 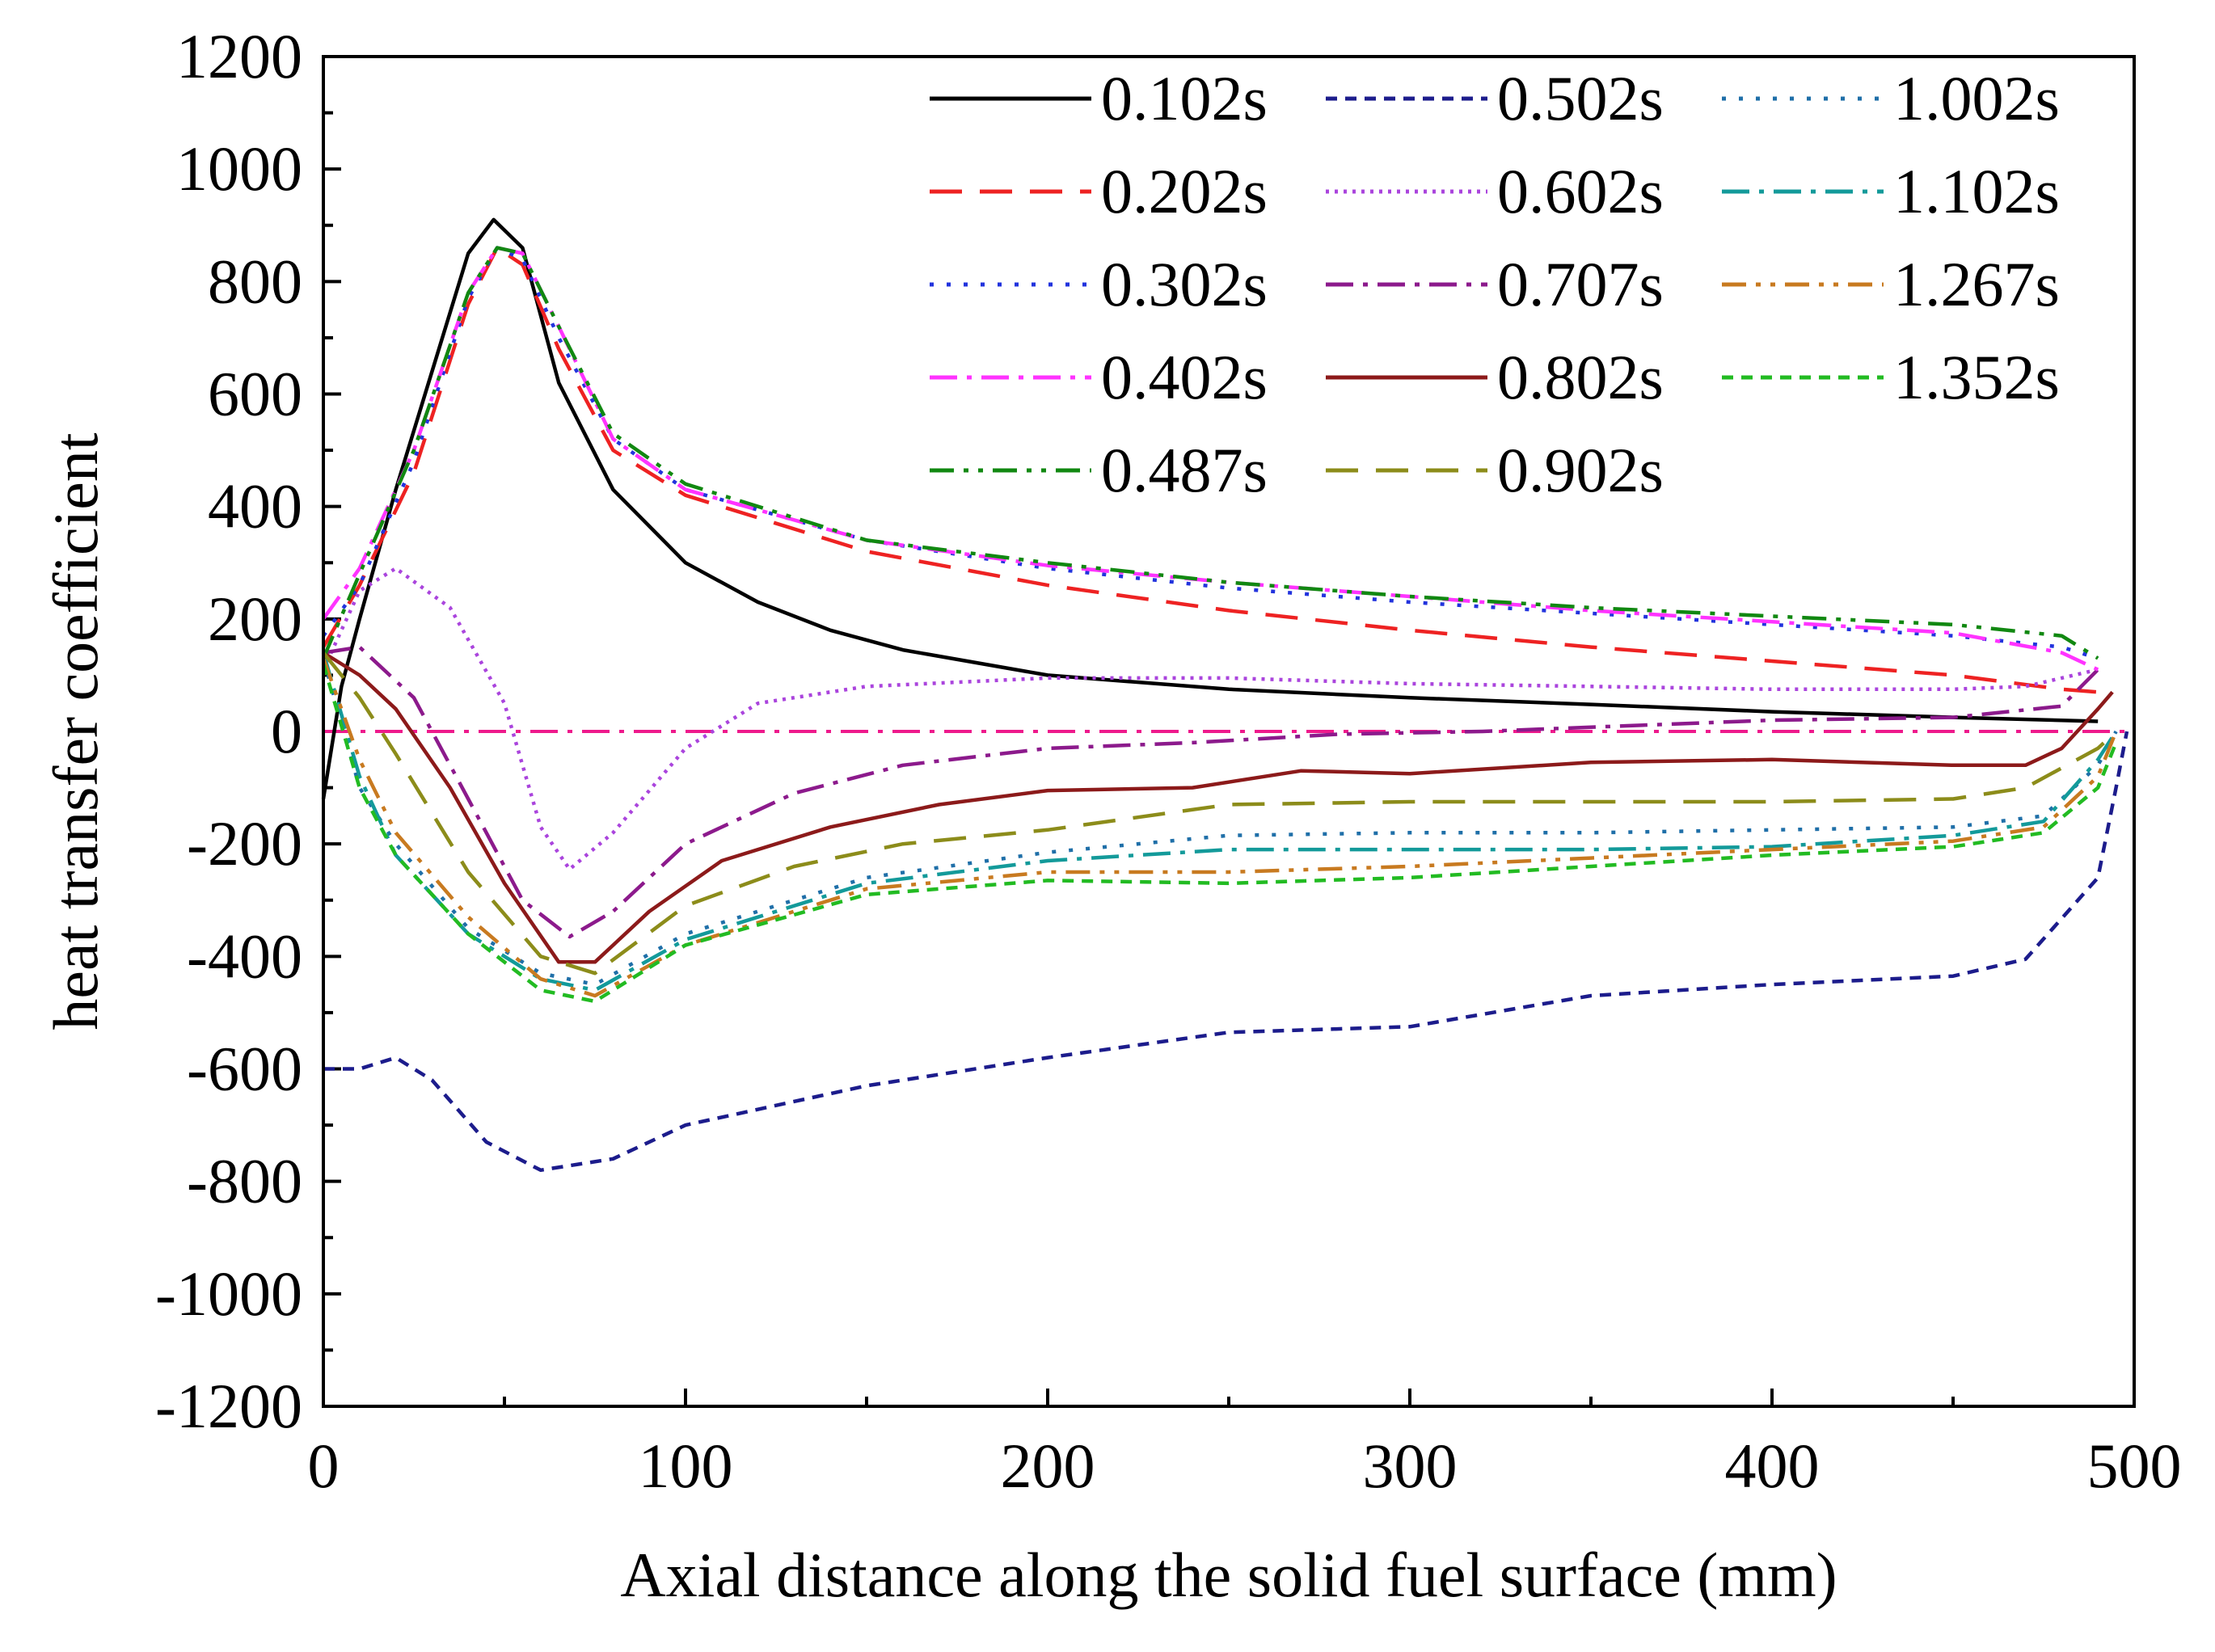 What do you see at coordinates (1977, 284) in the screenshot?
I see `legend-label: 1.267s` at bounding box center [1977, 284].